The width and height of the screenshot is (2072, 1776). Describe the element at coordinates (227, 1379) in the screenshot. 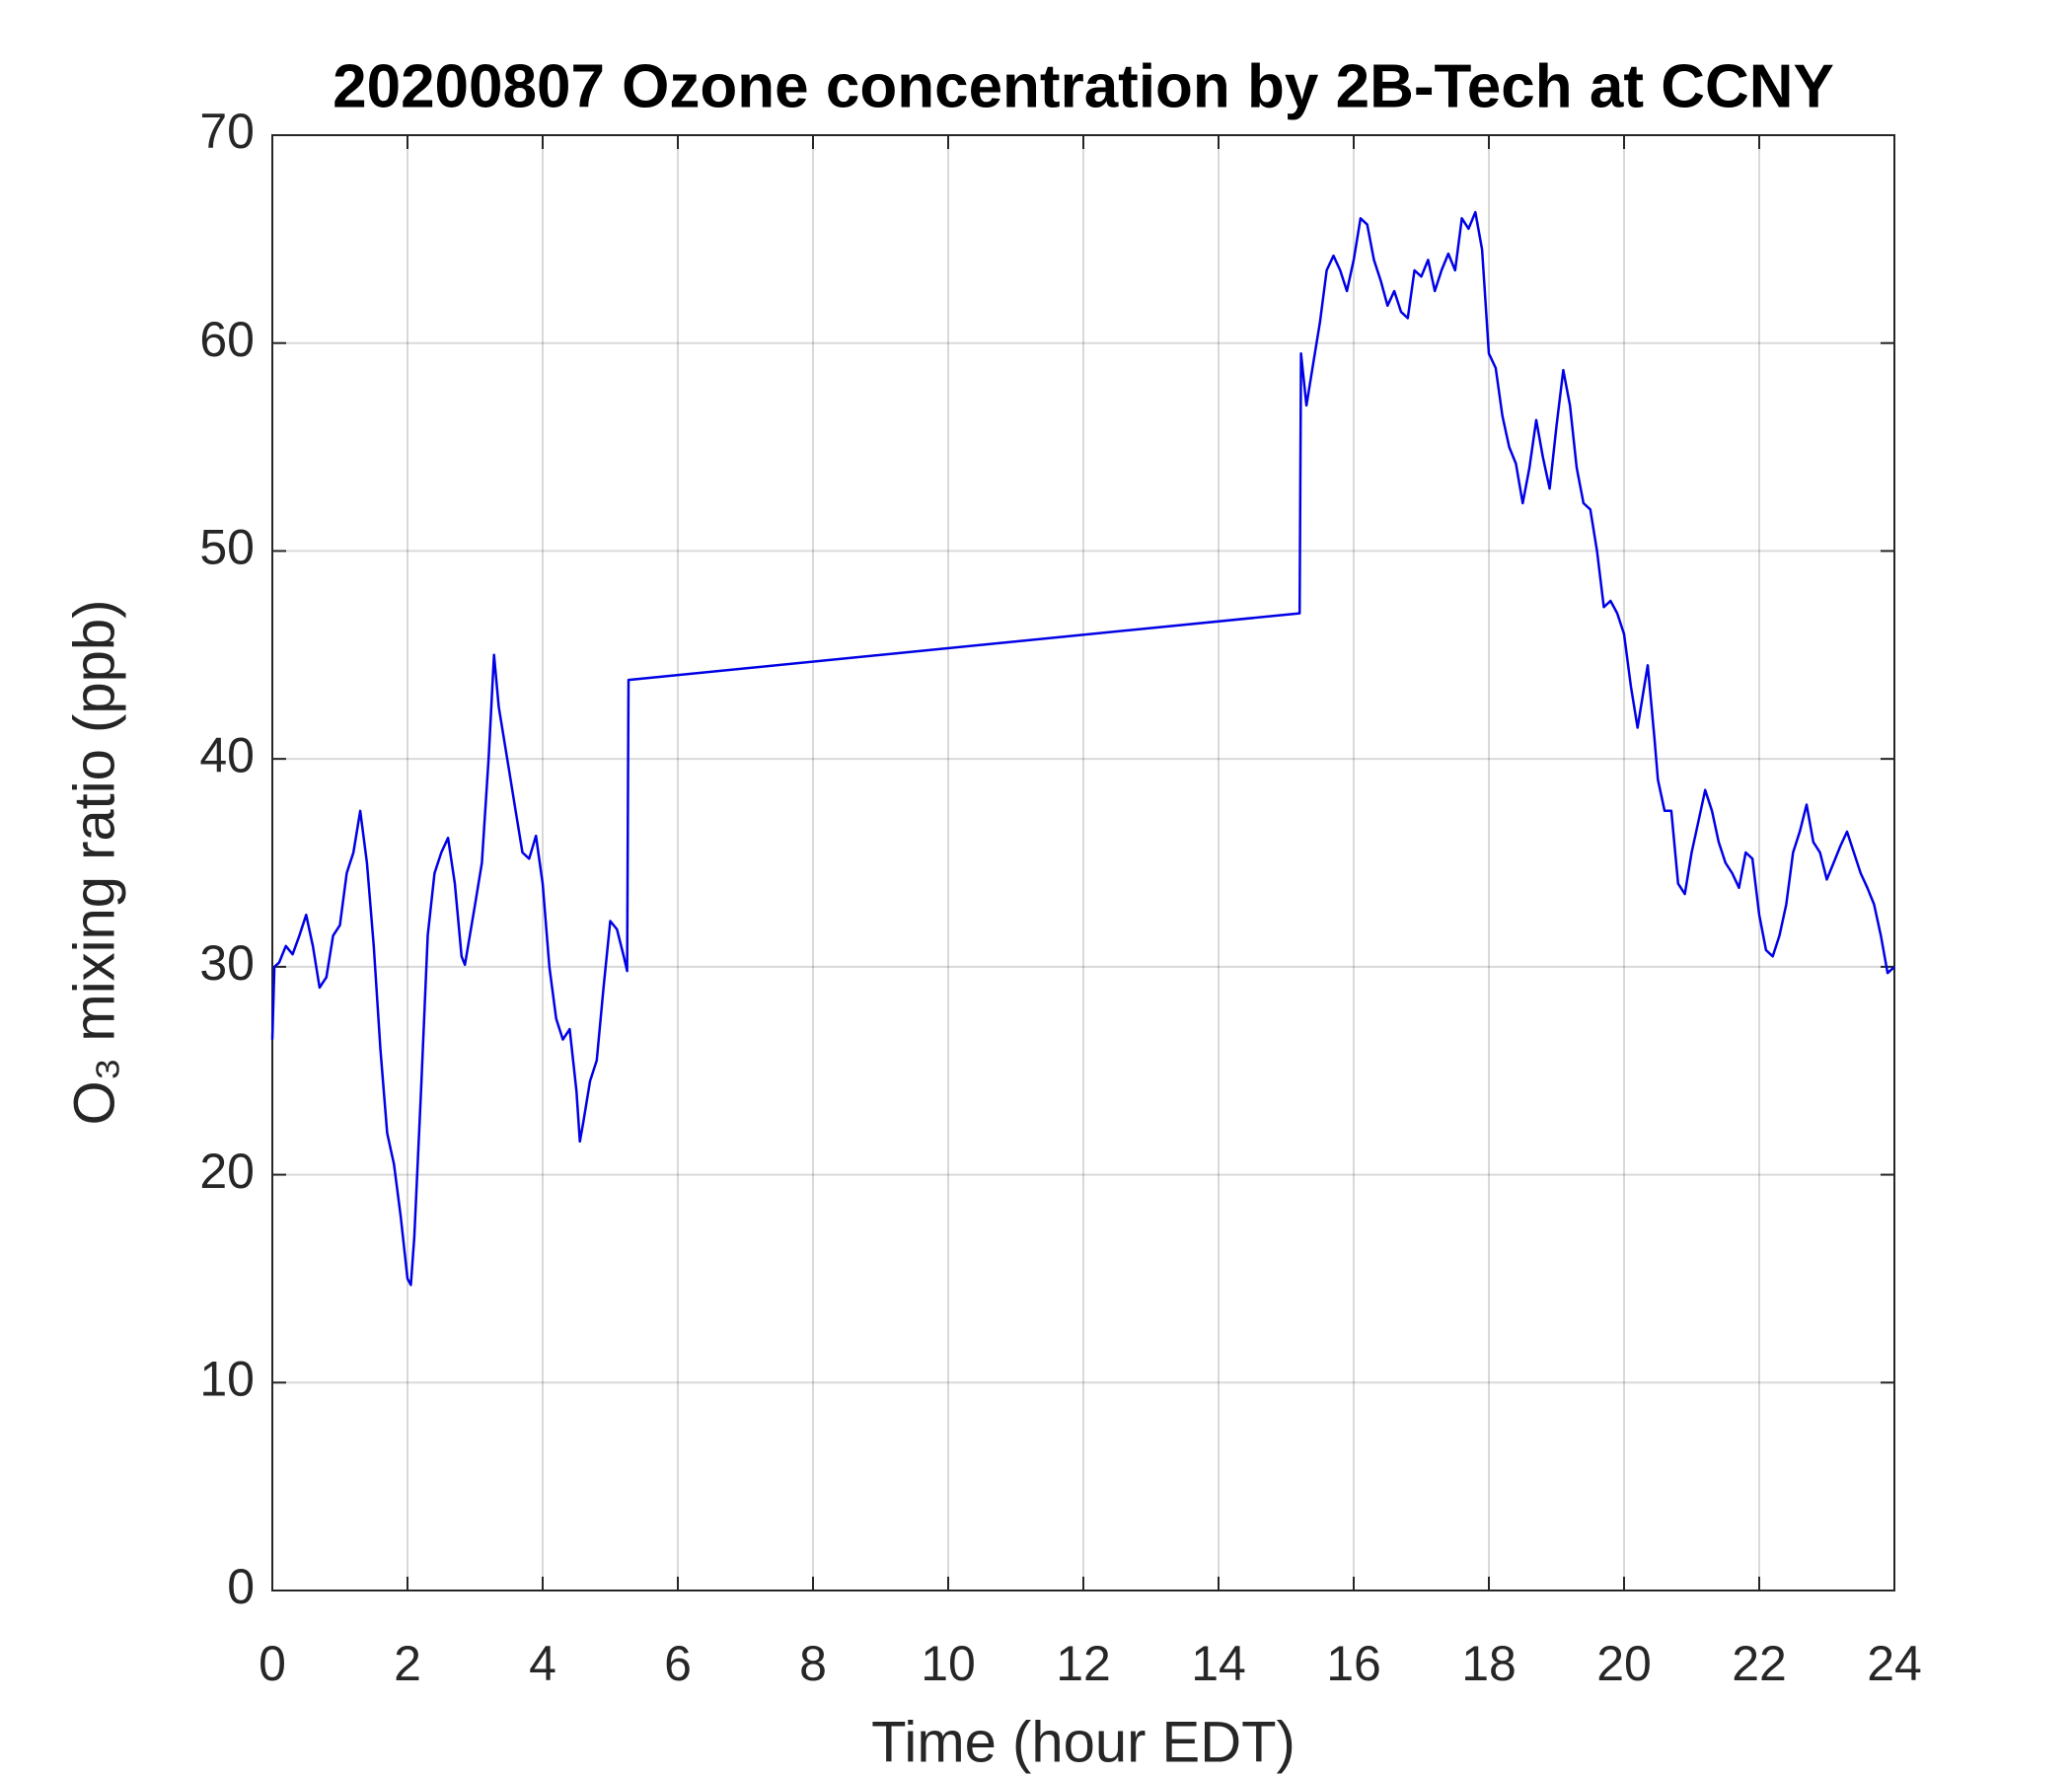

I see `y-tick-label: 10` at that location.